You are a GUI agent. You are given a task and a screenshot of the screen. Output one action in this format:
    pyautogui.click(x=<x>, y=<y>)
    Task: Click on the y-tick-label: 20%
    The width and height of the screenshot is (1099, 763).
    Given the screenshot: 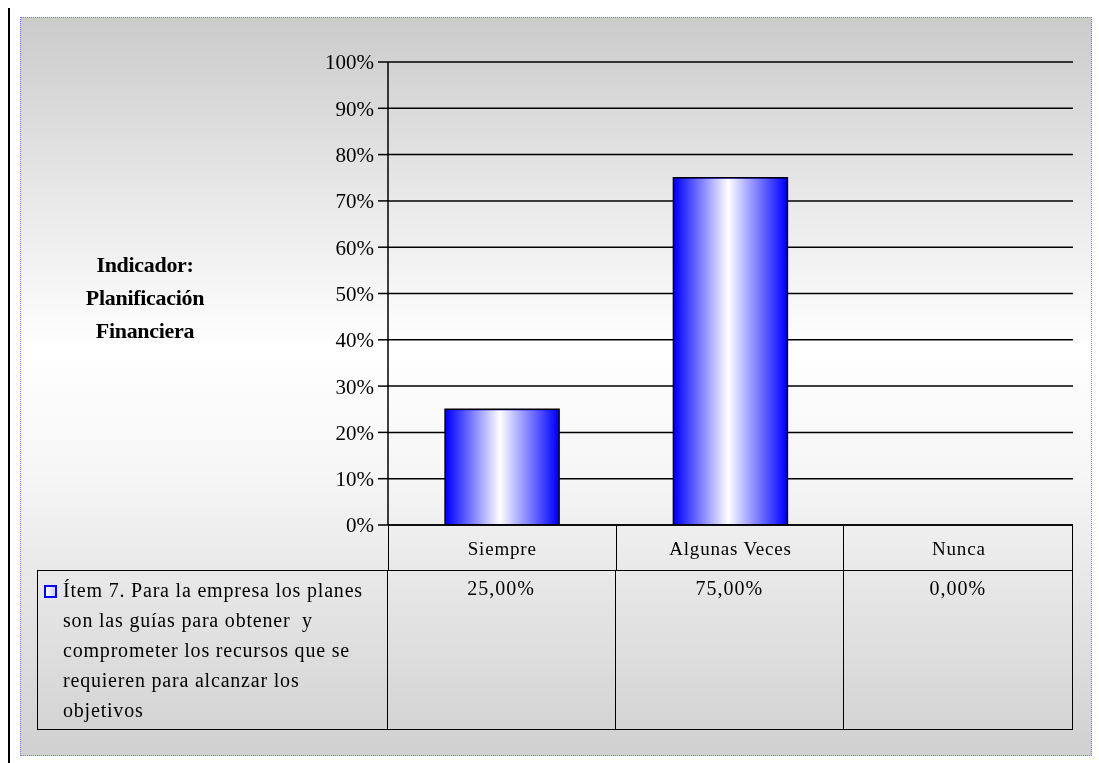 What is the action you would take?
    pyautogui.click(x=354, y=432)
    